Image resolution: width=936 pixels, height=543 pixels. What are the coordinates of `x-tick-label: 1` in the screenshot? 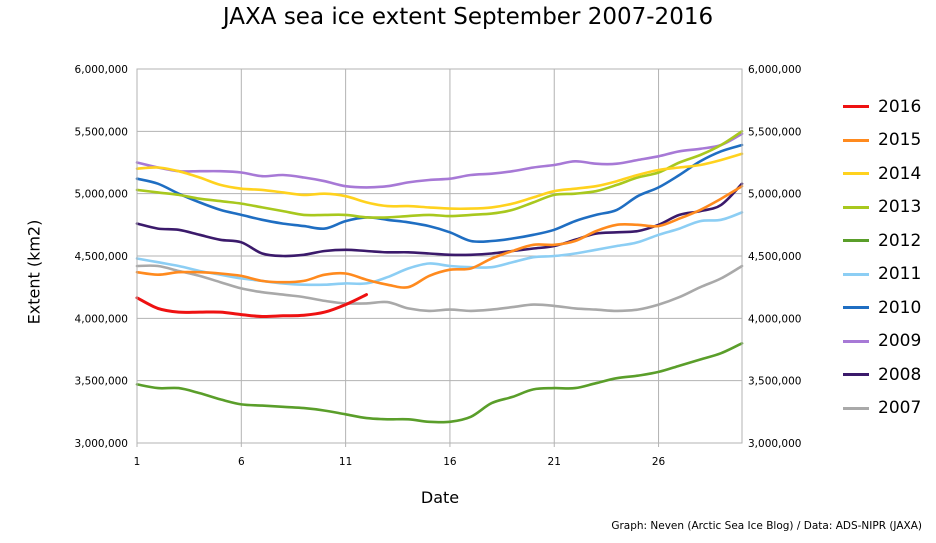 It's located at (137, 462).